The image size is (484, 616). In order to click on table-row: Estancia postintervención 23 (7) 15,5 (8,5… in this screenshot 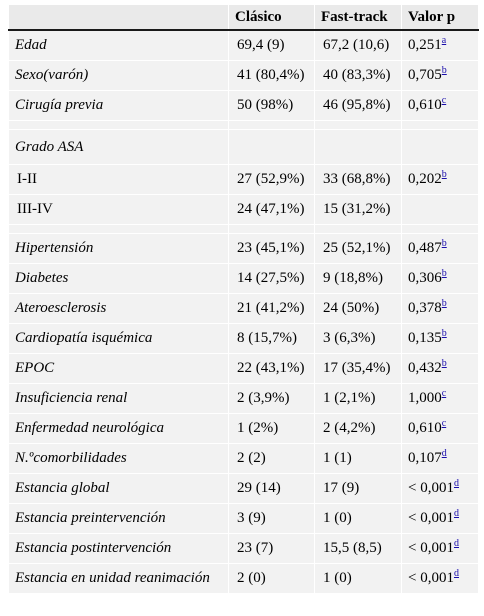, I will do `click(243, 548)`.